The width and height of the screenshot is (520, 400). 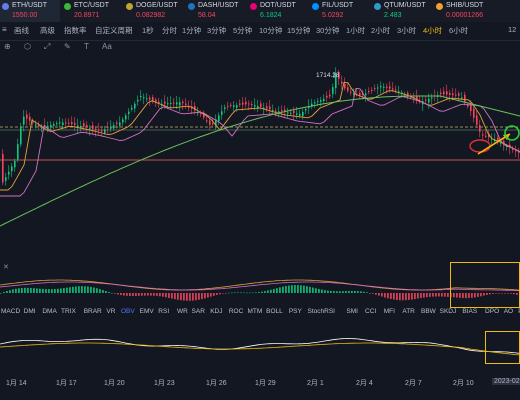 What do you see at coordinates (278, 11) in the screenshot?
I see `ticker-item: DOT/USDT 6.1824` at bounding box center [278, 11].